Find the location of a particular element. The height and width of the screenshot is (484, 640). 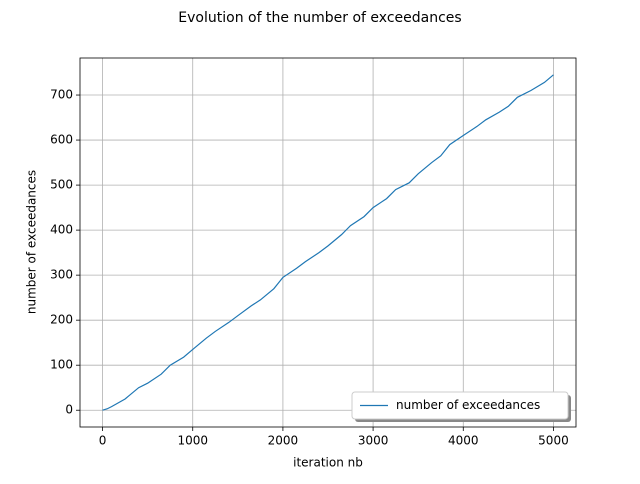

legend is located at coordinates (460, 405).